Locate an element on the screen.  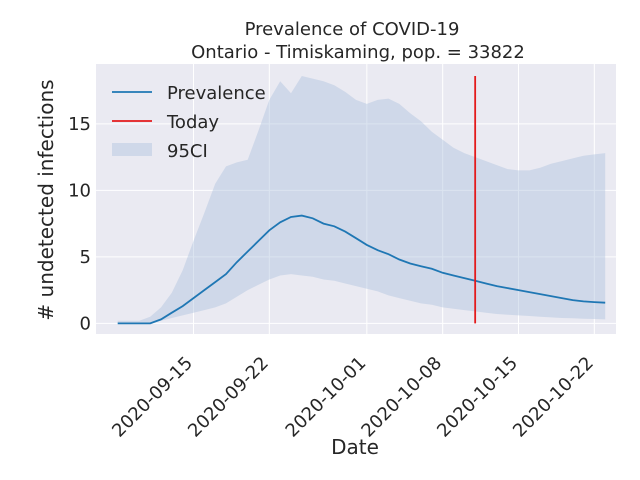
y-tick-label: 15 is located at coordinates (79, 124).